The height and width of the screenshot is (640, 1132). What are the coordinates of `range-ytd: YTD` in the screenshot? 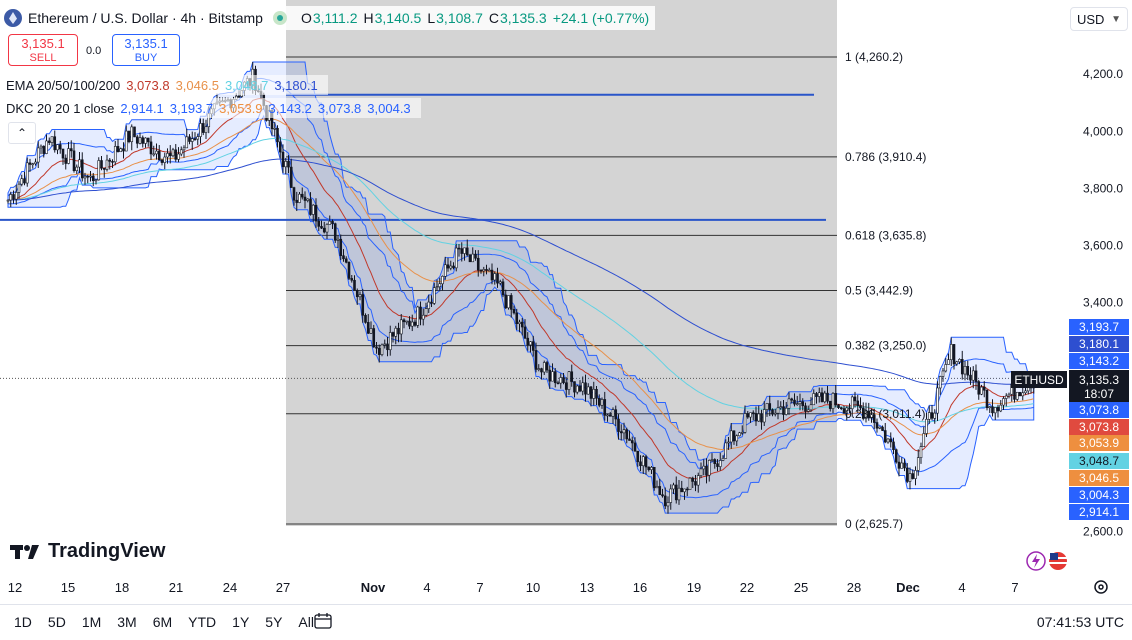 It's located at (202, 622).